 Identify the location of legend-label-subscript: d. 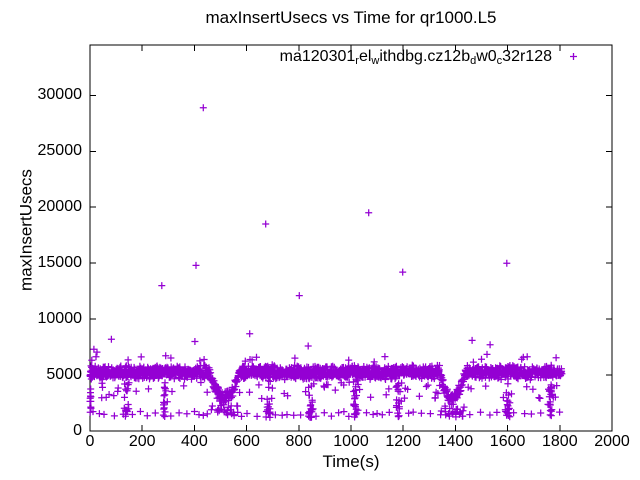
(473, 61).